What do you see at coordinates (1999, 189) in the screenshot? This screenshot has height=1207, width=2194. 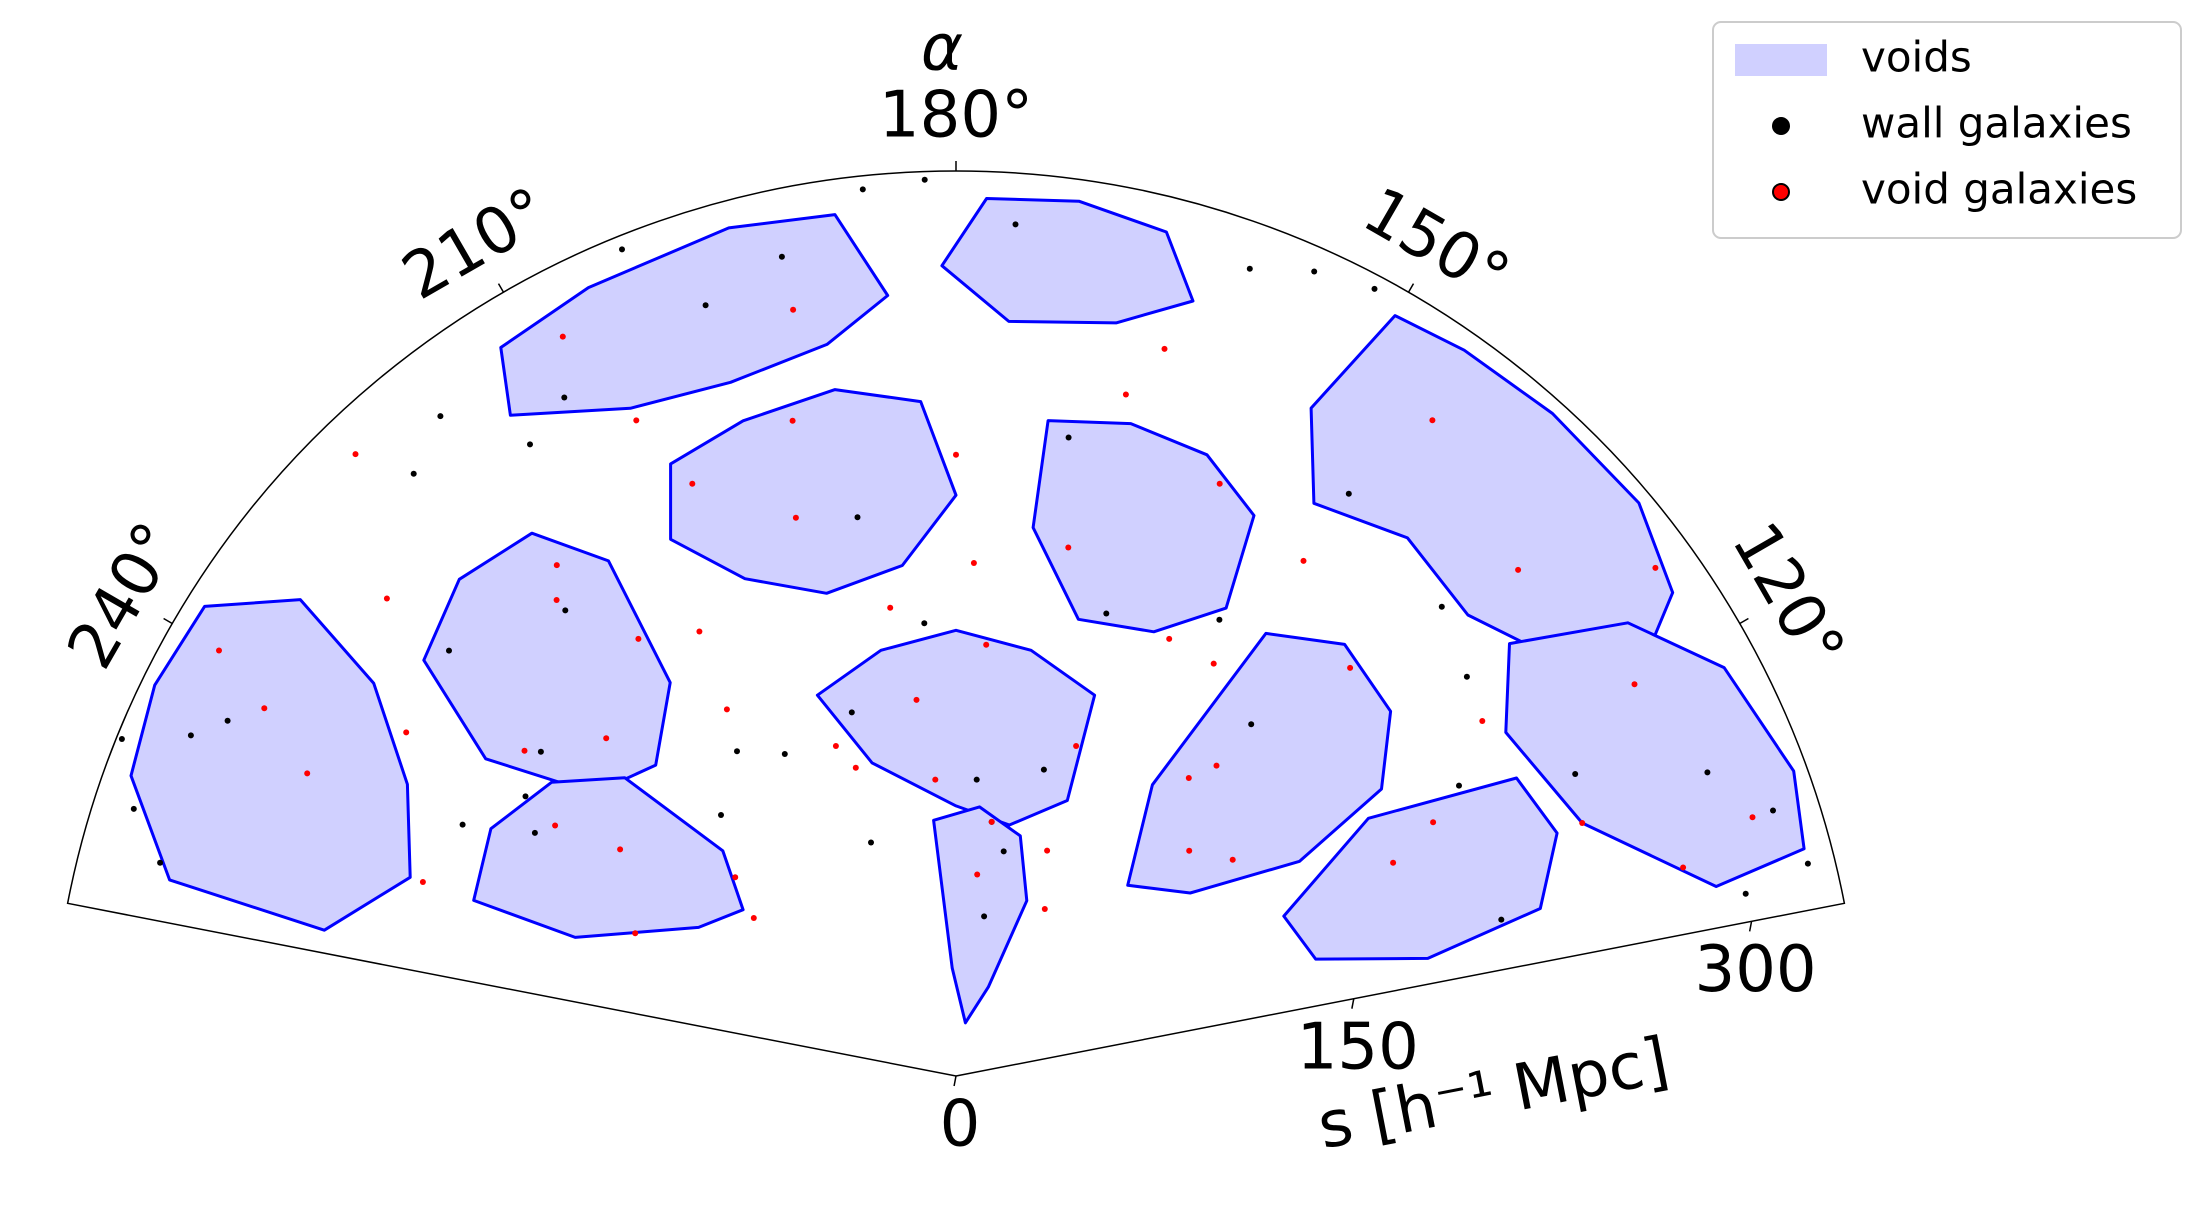 I see `legend-label: void galaxies` at bounding box center [1999, 189].